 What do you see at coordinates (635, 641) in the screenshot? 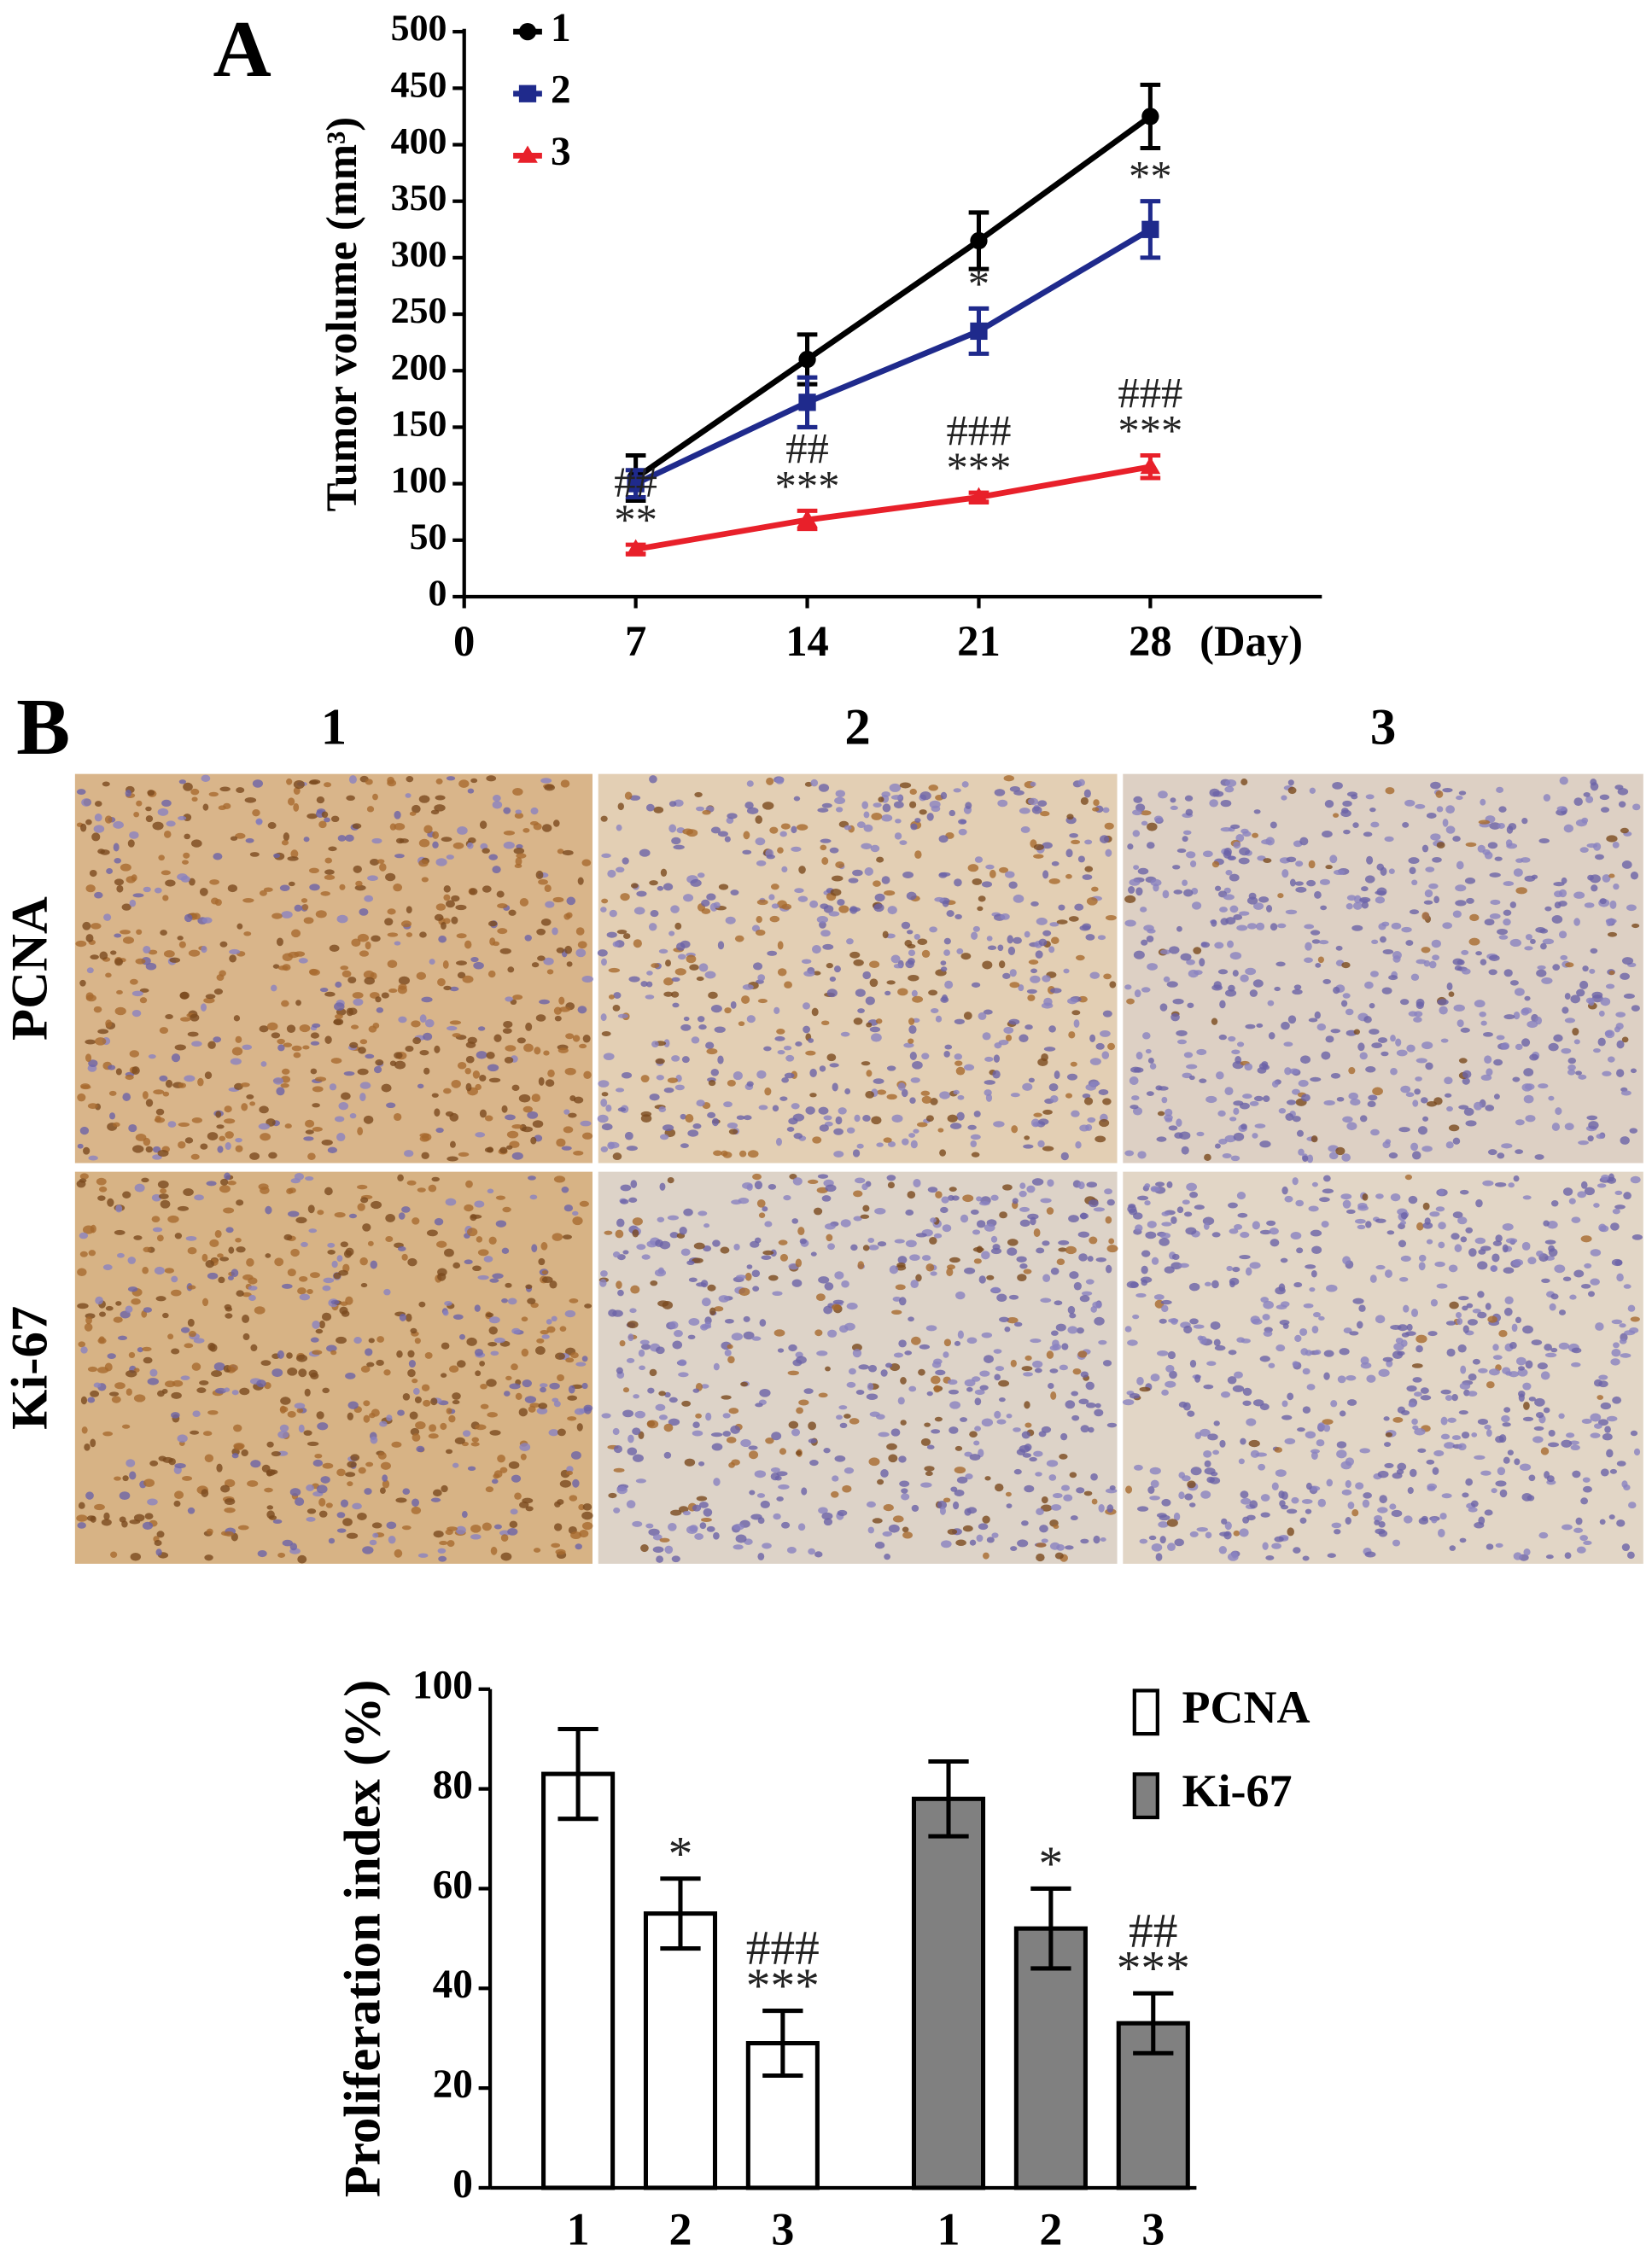
I see `x-tick-label: 7` at bounding box center [635, 641].